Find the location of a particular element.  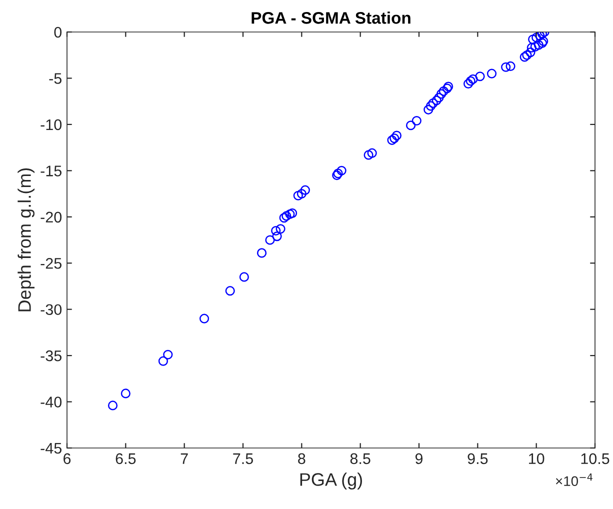

y-axis-title: Depth from g.l.(m) is located at coordinates (26, 240).